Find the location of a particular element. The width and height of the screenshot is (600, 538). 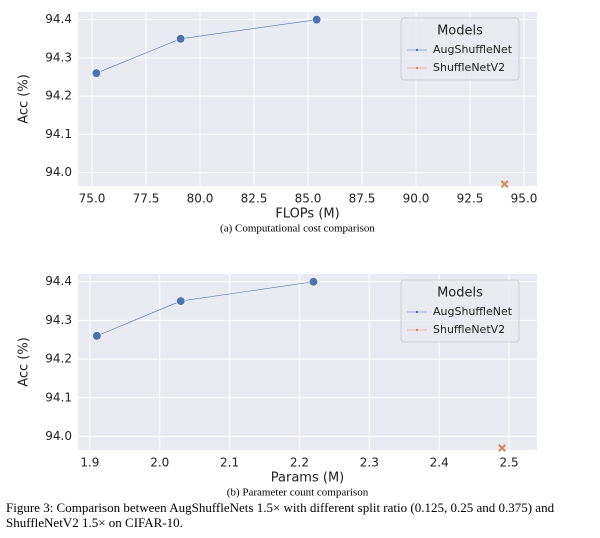

x-axis-label: FLOPs (M) is located at coordinates (307, 214).